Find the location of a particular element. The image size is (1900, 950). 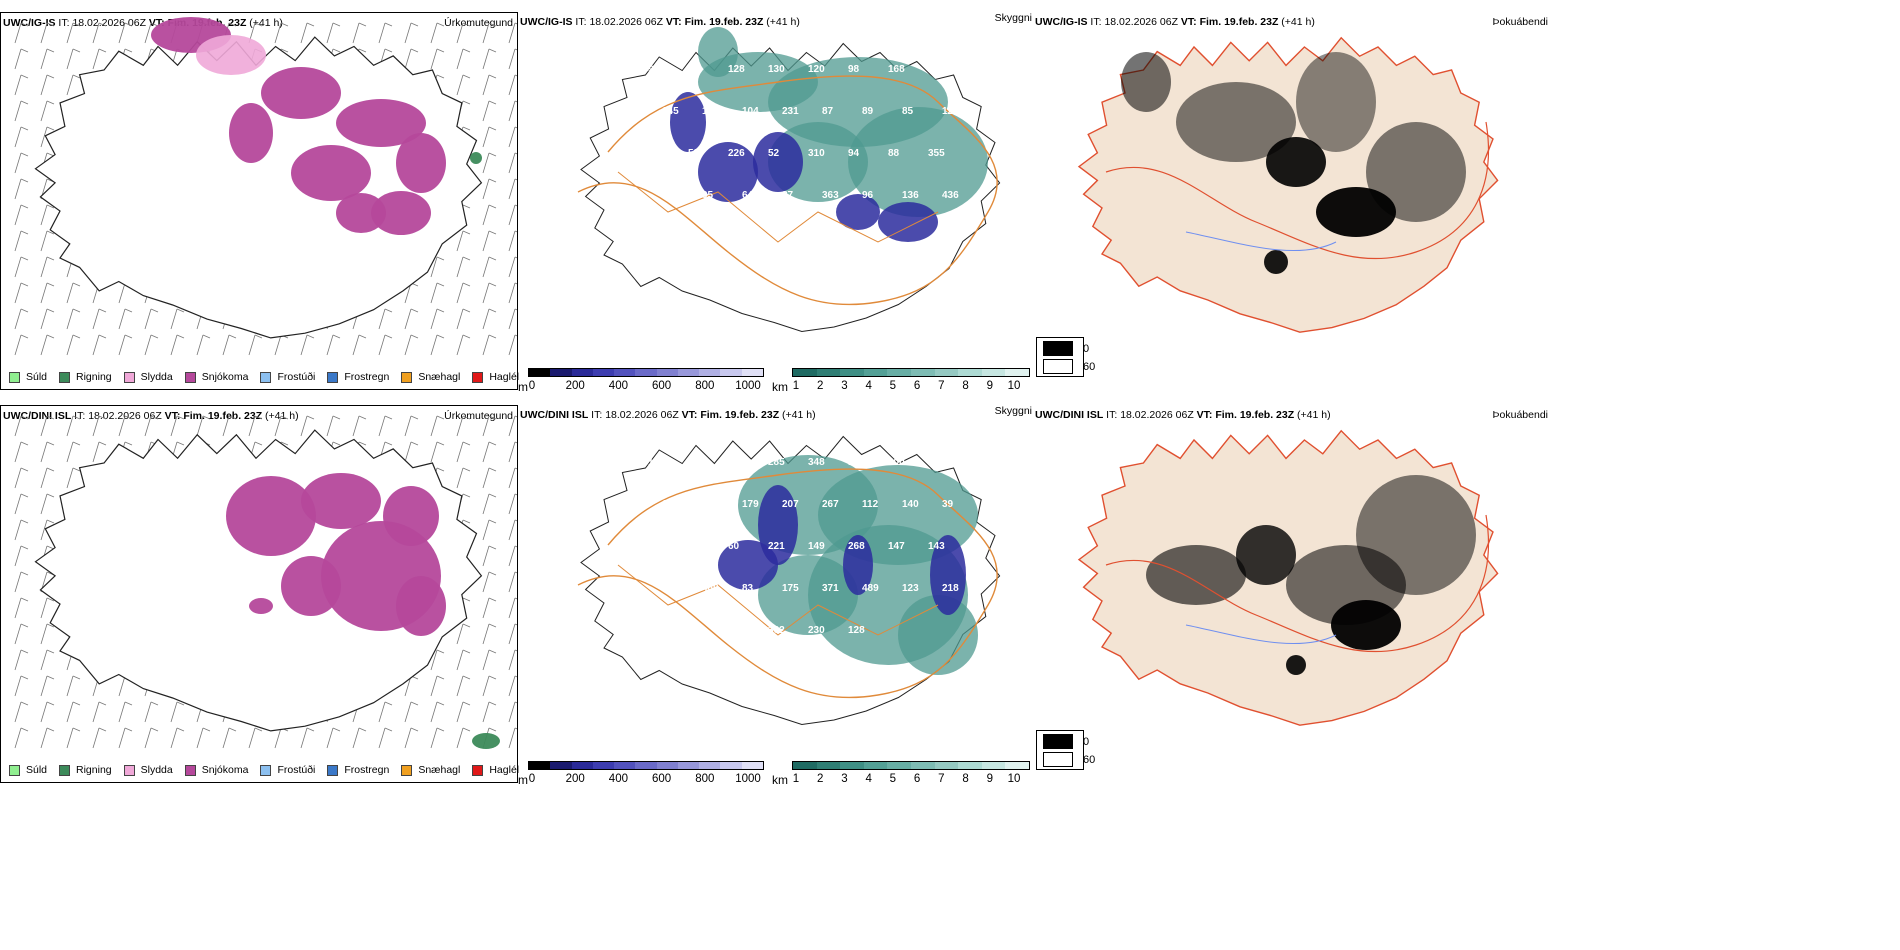

scale-tick-label: 200 is located at coordinates (575, 779).